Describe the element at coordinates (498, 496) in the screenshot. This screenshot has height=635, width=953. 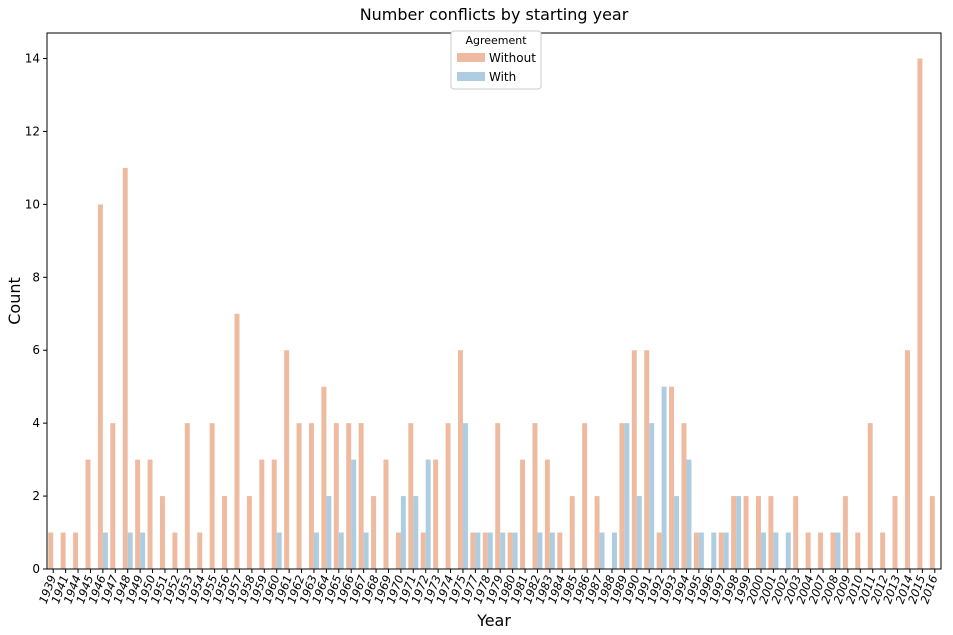
I see `bar-without-1979` at that location.